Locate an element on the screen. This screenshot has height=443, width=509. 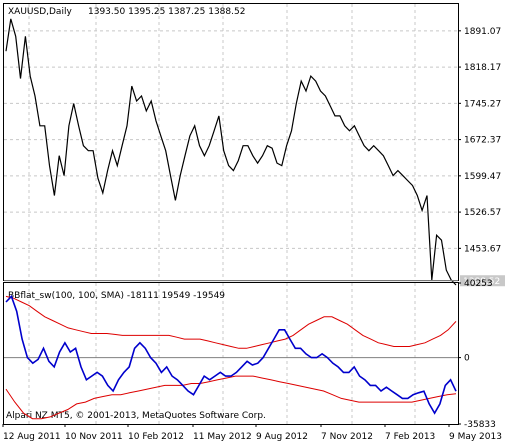
indicator-tick-label: 40253 is located at coordinates (478, 284).